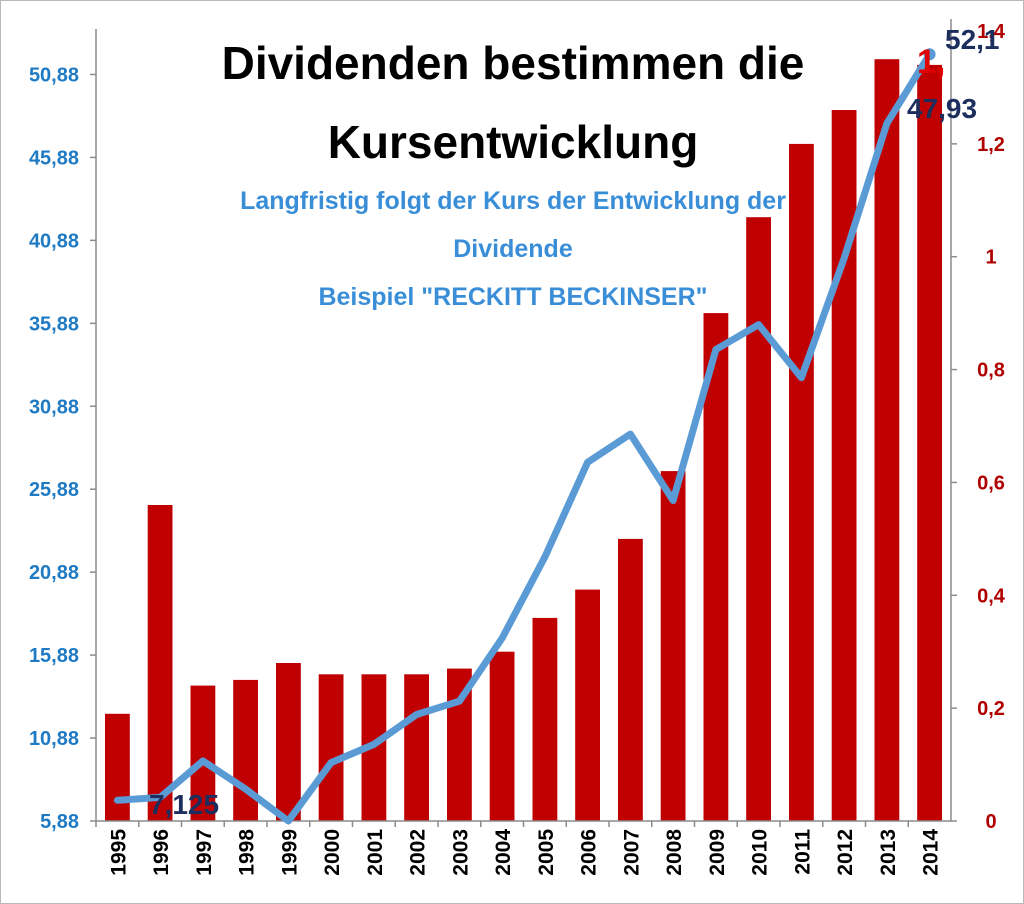  I want to click on x-tick-label-2003: 2003, so click(460, 852).